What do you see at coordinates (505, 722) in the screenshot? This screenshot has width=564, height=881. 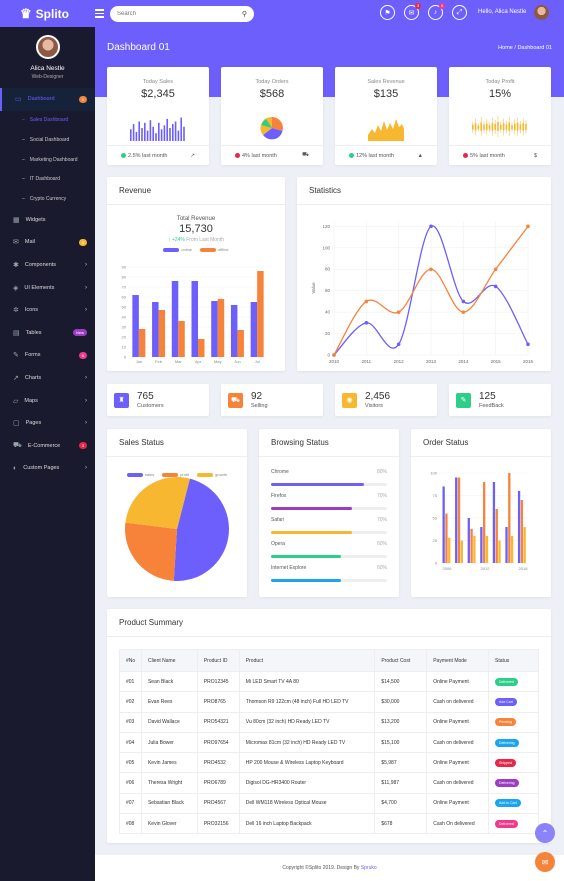 I see `status-badge: Pending` at bounding box center [505, 722].